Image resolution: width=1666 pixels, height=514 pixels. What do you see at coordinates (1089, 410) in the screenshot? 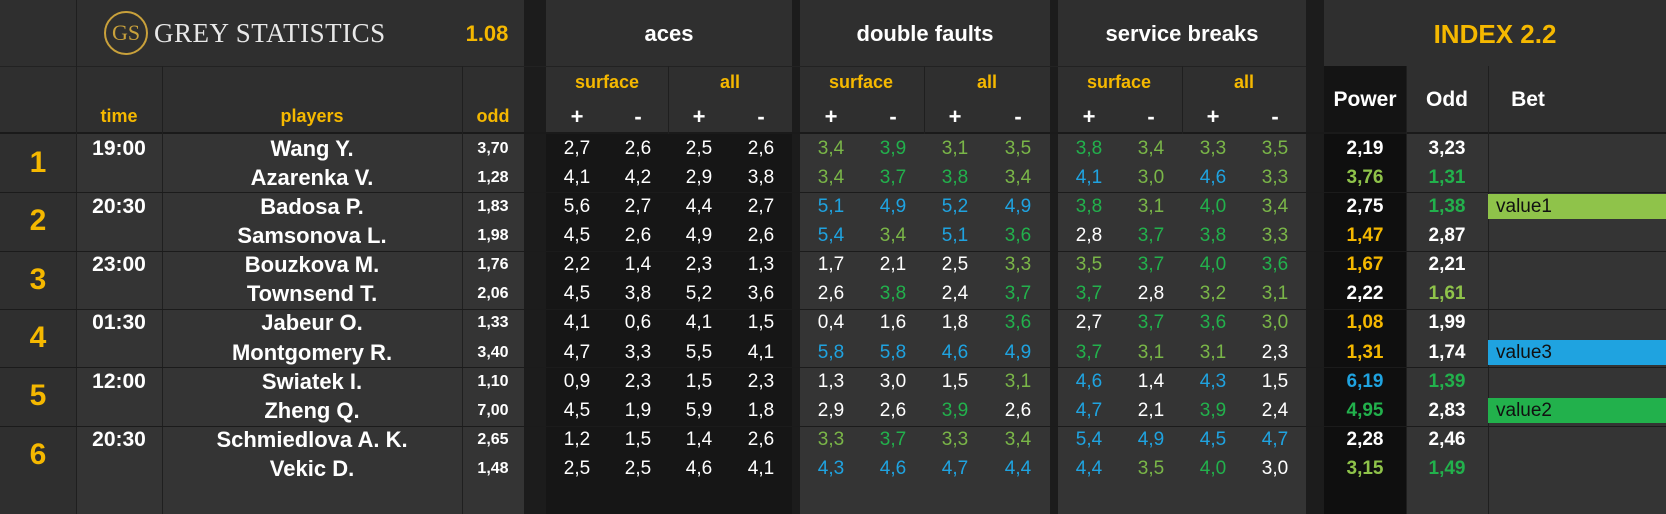
I see `service-breaks-value: 4,7` at bounding box center [1089, 410].